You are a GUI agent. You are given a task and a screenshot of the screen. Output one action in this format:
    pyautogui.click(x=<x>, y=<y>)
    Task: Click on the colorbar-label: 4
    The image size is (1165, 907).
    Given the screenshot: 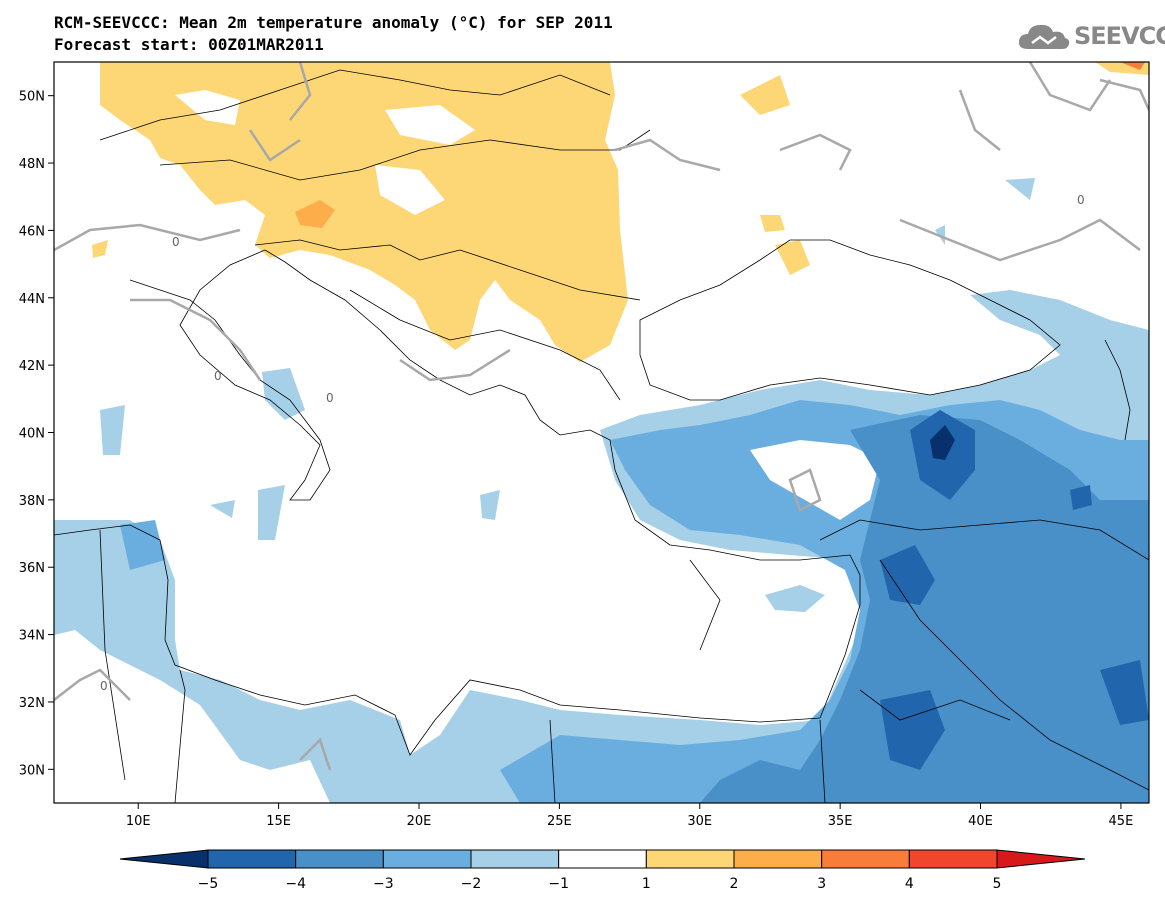 What is the action you would take?
    pyautogui.click(x=909, y=884)
    